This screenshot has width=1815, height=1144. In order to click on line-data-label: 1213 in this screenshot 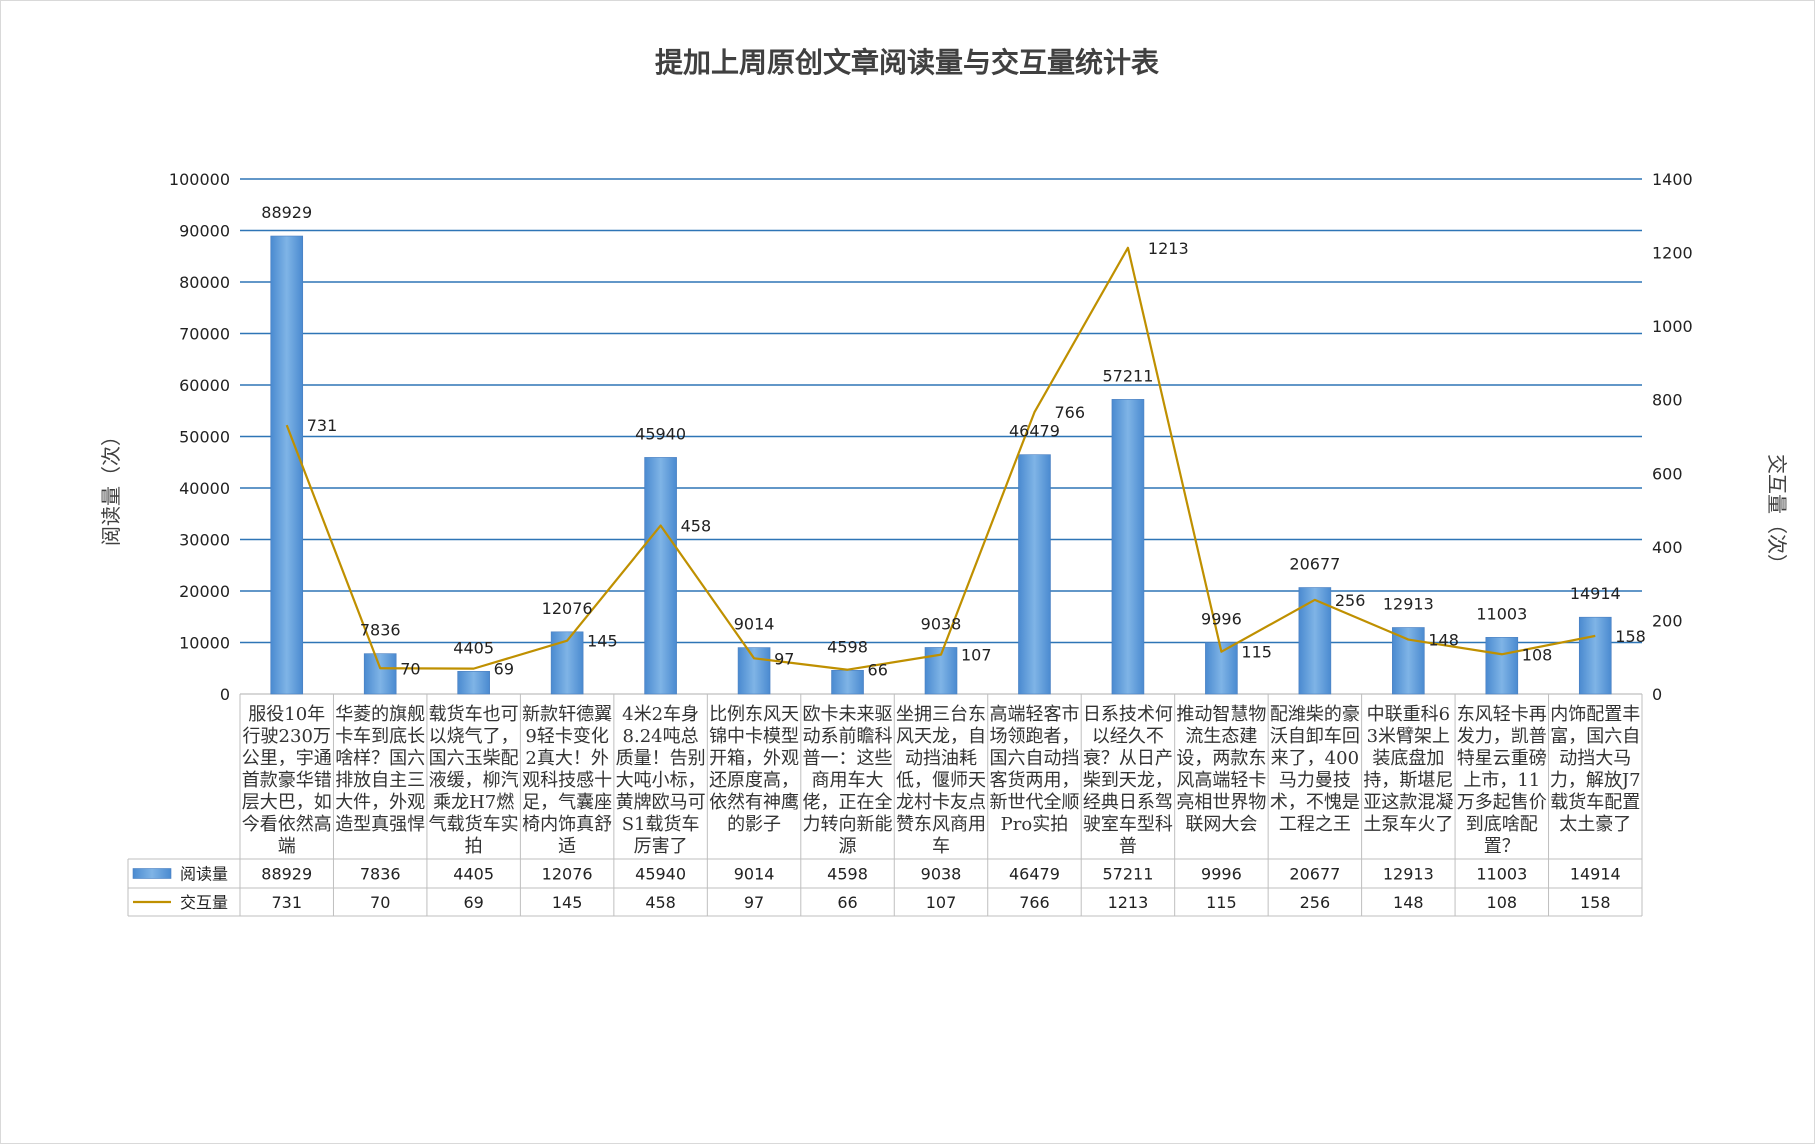, I will do `click(1168, 248)`.